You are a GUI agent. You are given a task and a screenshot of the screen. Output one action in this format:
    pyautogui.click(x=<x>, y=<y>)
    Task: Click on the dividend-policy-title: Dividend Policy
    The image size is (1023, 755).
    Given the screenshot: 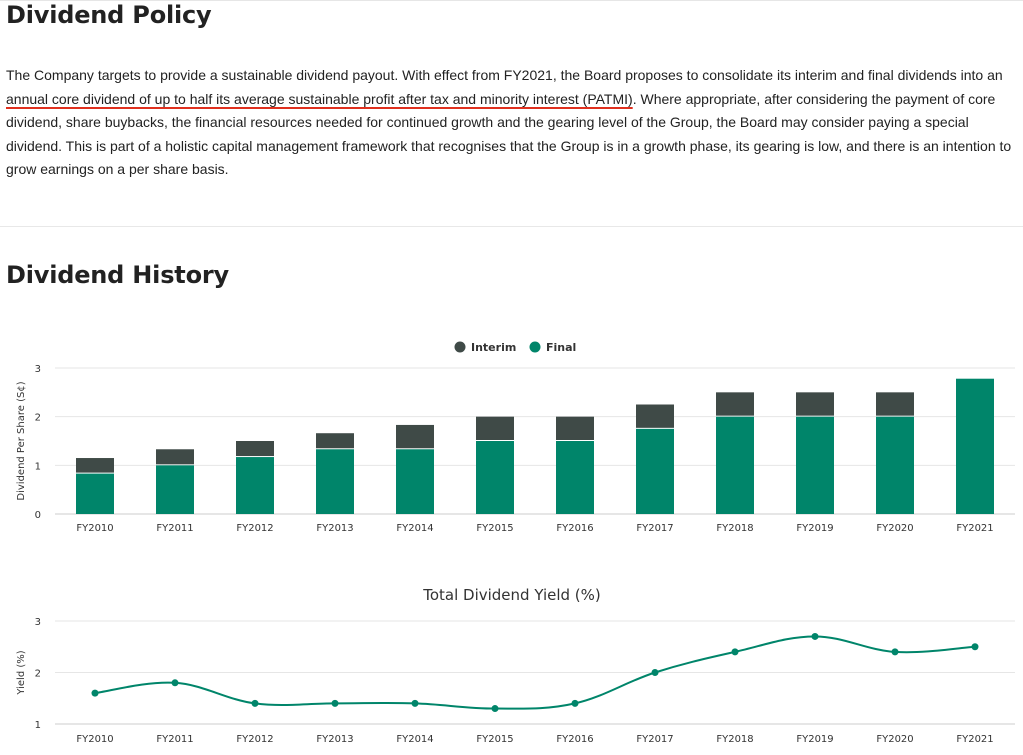 What is the action you would take?
    pyautogui.click(x=109, y=15)
    